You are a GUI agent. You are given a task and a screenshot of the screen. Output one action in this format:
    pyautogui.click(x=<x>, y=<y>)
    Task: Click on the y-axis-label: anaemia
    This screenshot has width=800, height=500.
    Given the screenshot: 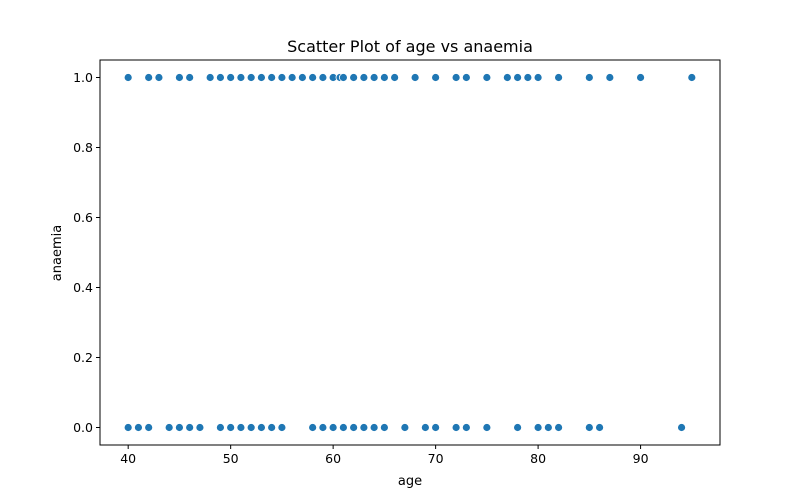 What is the action you would take?
    pyautogui.click(x=57, y=253)
    